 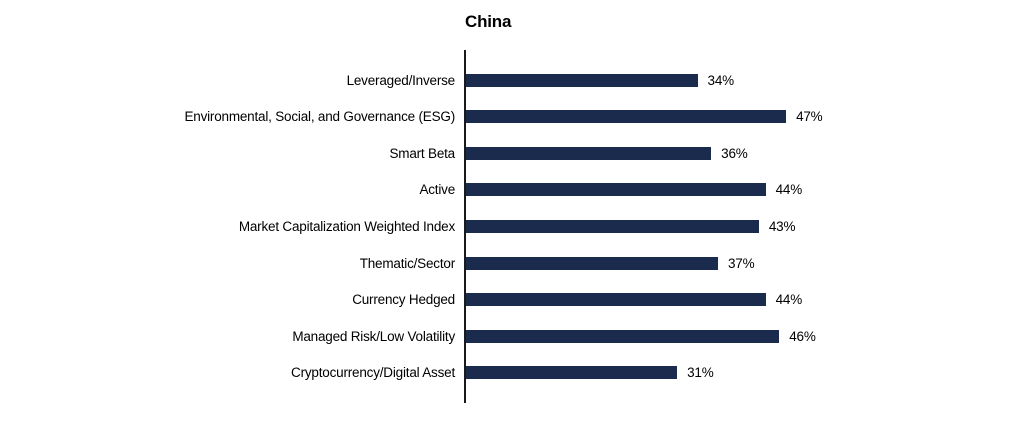 I want to click on value-label: 34%, so click(x=721, y=80).